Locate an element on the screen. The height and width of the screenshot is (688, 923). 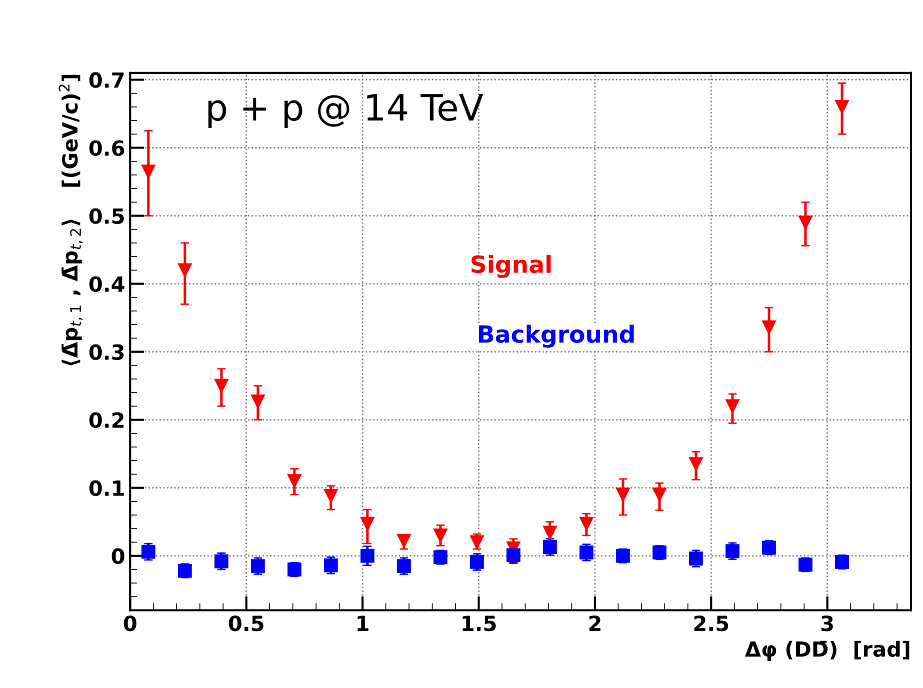
y-axis-title: ⟨Δ̄p$_{t,1}$ , Δ̄p$_{t,2}$⟩ [(GeV/c)$^{2}$] is located at coordinates (70, 220).